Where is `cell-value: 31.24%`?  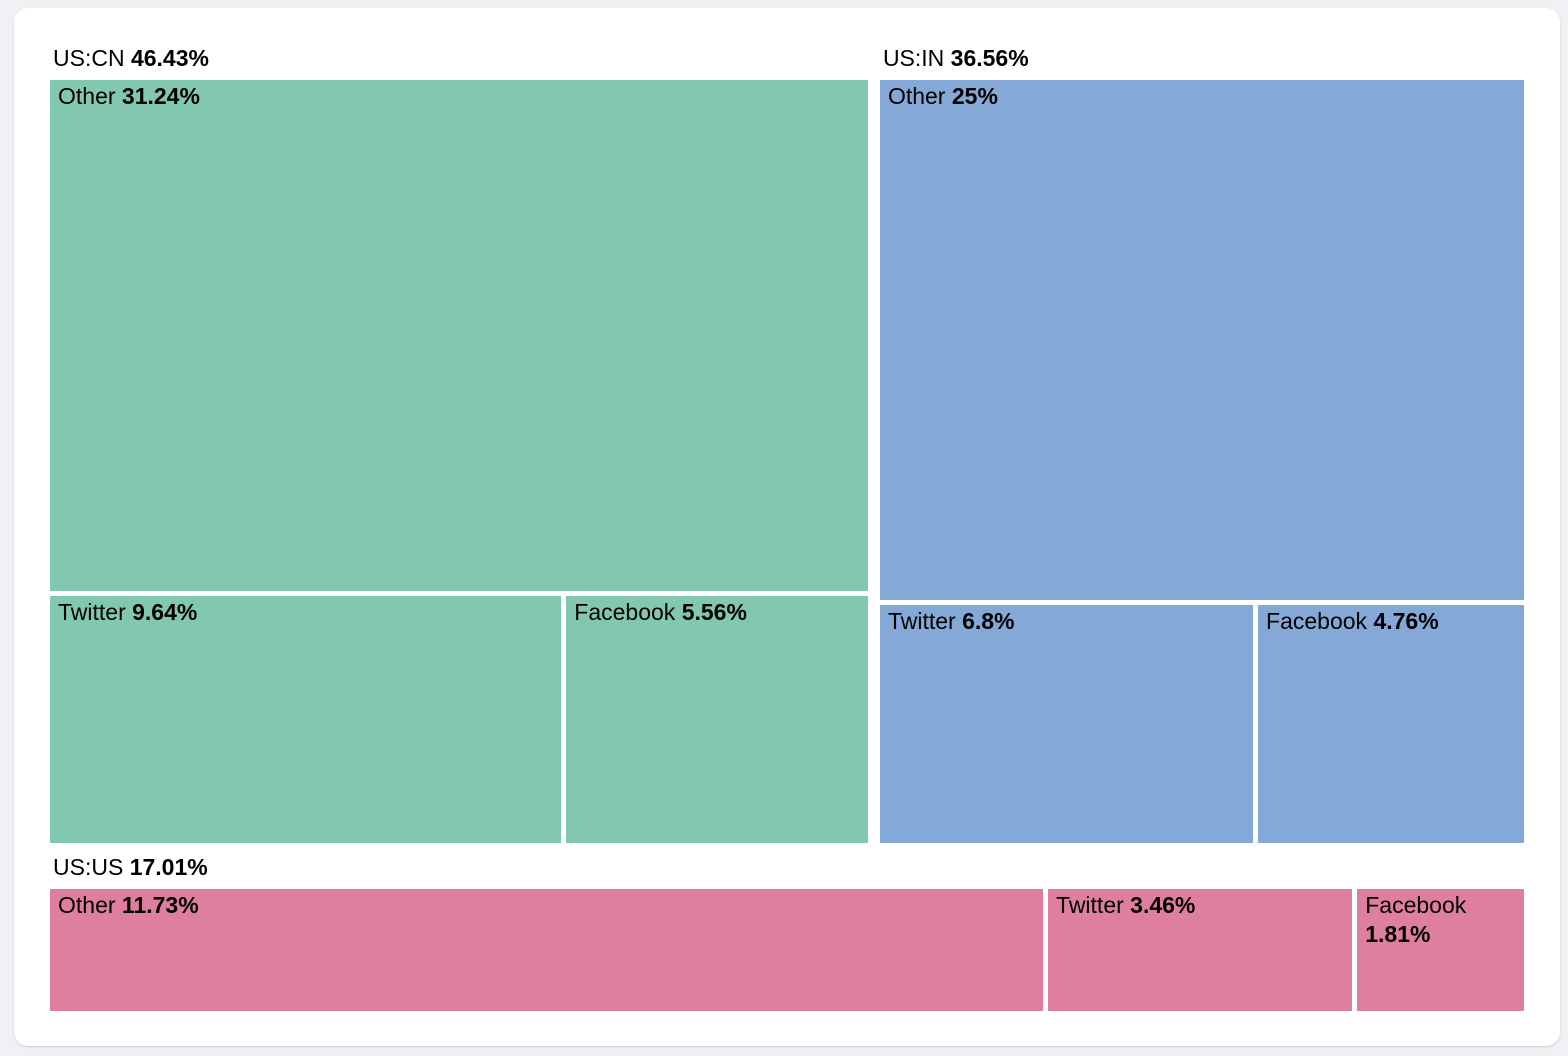 cell-value: 31.24% is located at coordinates (160, 96).